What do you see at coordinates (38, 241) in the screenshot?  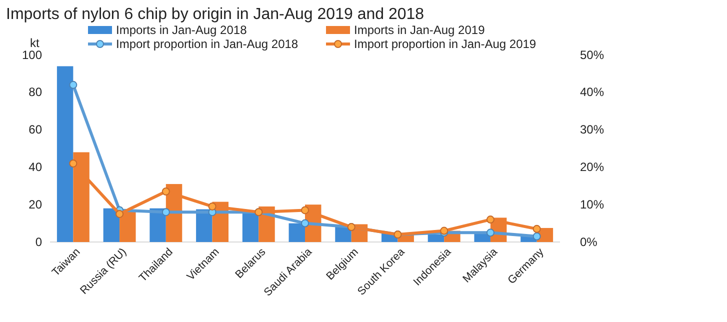 I see `y-tick-label: 0` at bounding box center [38, 241].